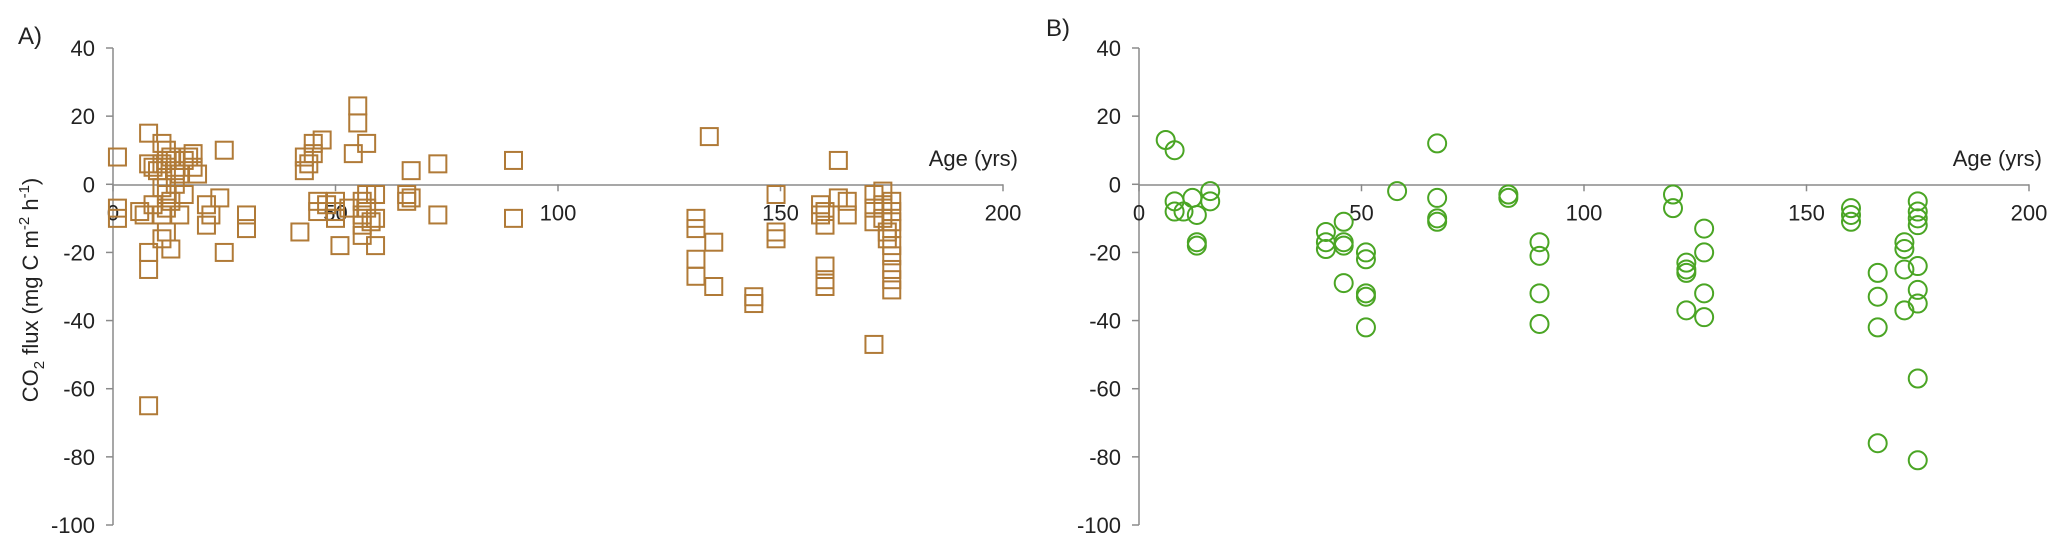  I want to click on panel-a-x-tick-label: 100, so click(558, 212).